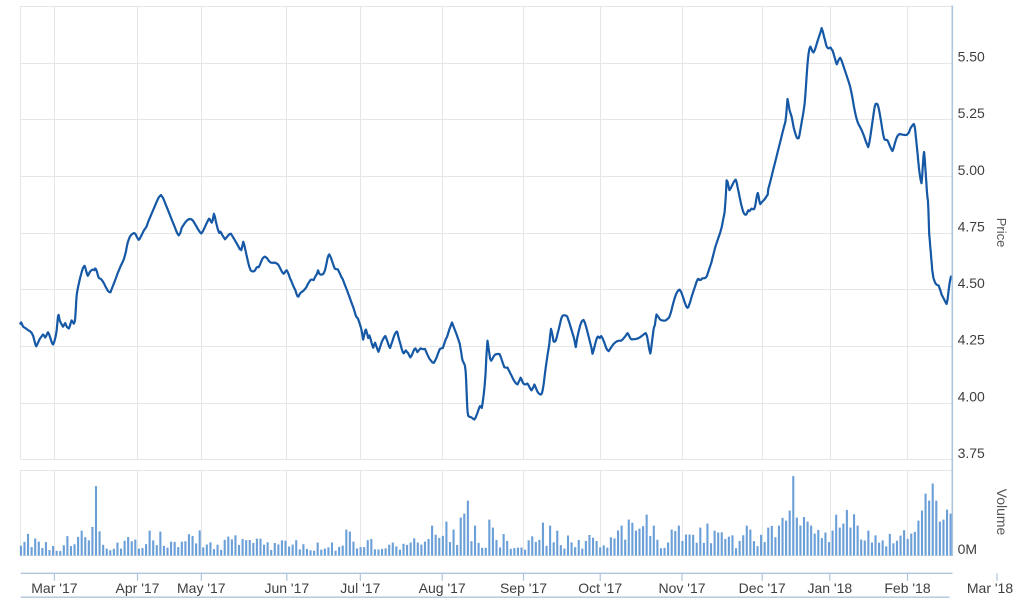  I want to click on svg-text: Oct '17, so click(600, 588).